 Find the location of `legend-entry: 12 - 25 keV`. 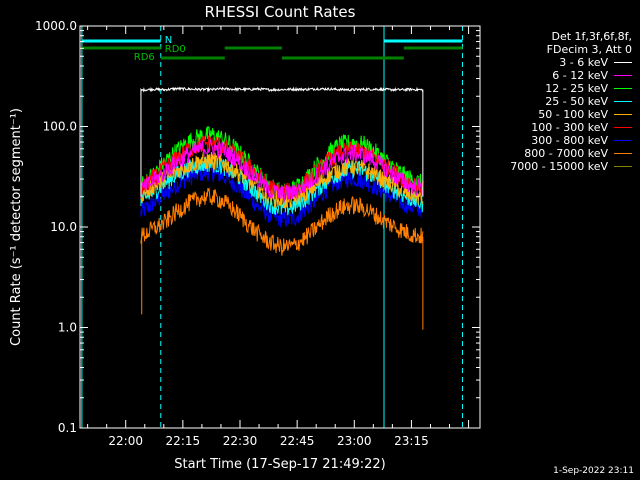

legend-entry: 12 - 25 keV is located at coordinates (553, 88).